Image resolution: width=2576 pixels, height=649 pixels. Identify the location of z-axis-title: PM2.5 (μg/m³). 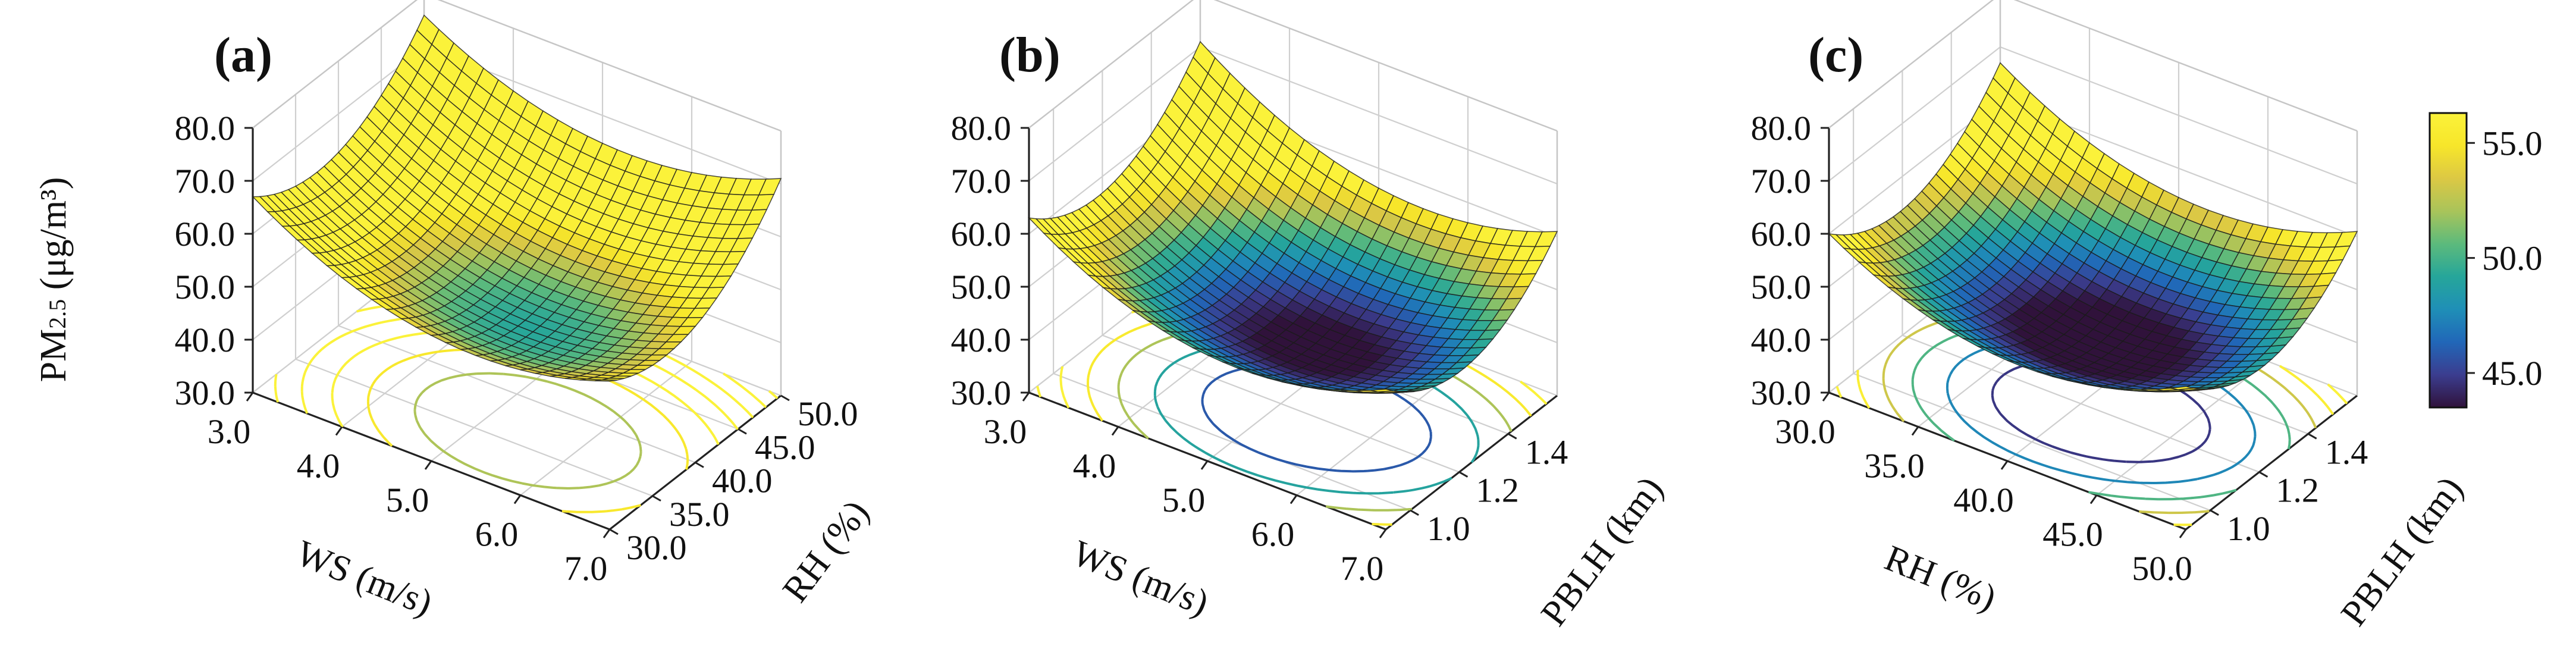
(53, 279).